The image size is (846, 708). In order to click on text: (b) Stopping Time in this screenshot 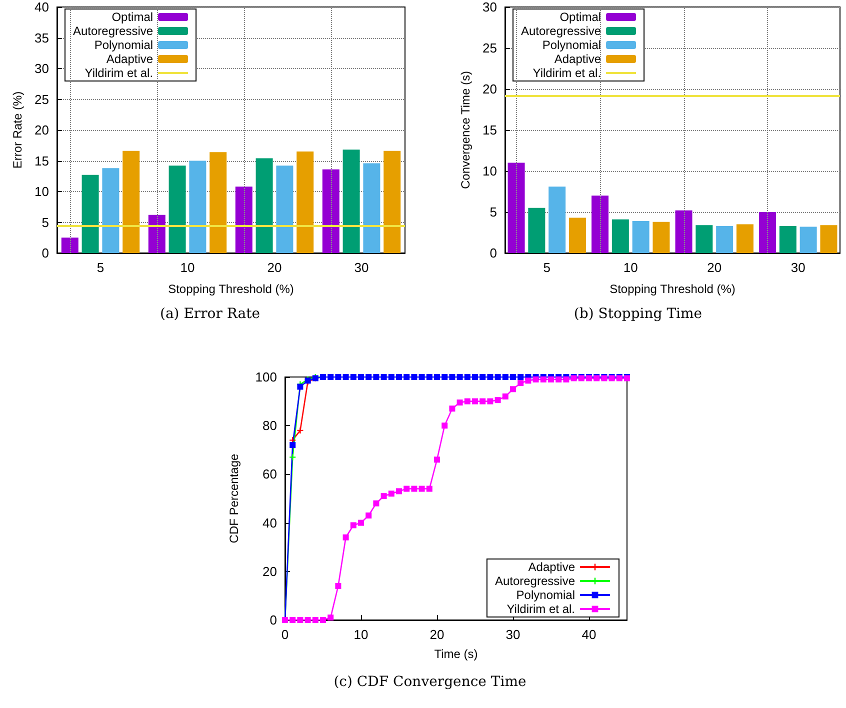, I will do `click(638, 314)`.